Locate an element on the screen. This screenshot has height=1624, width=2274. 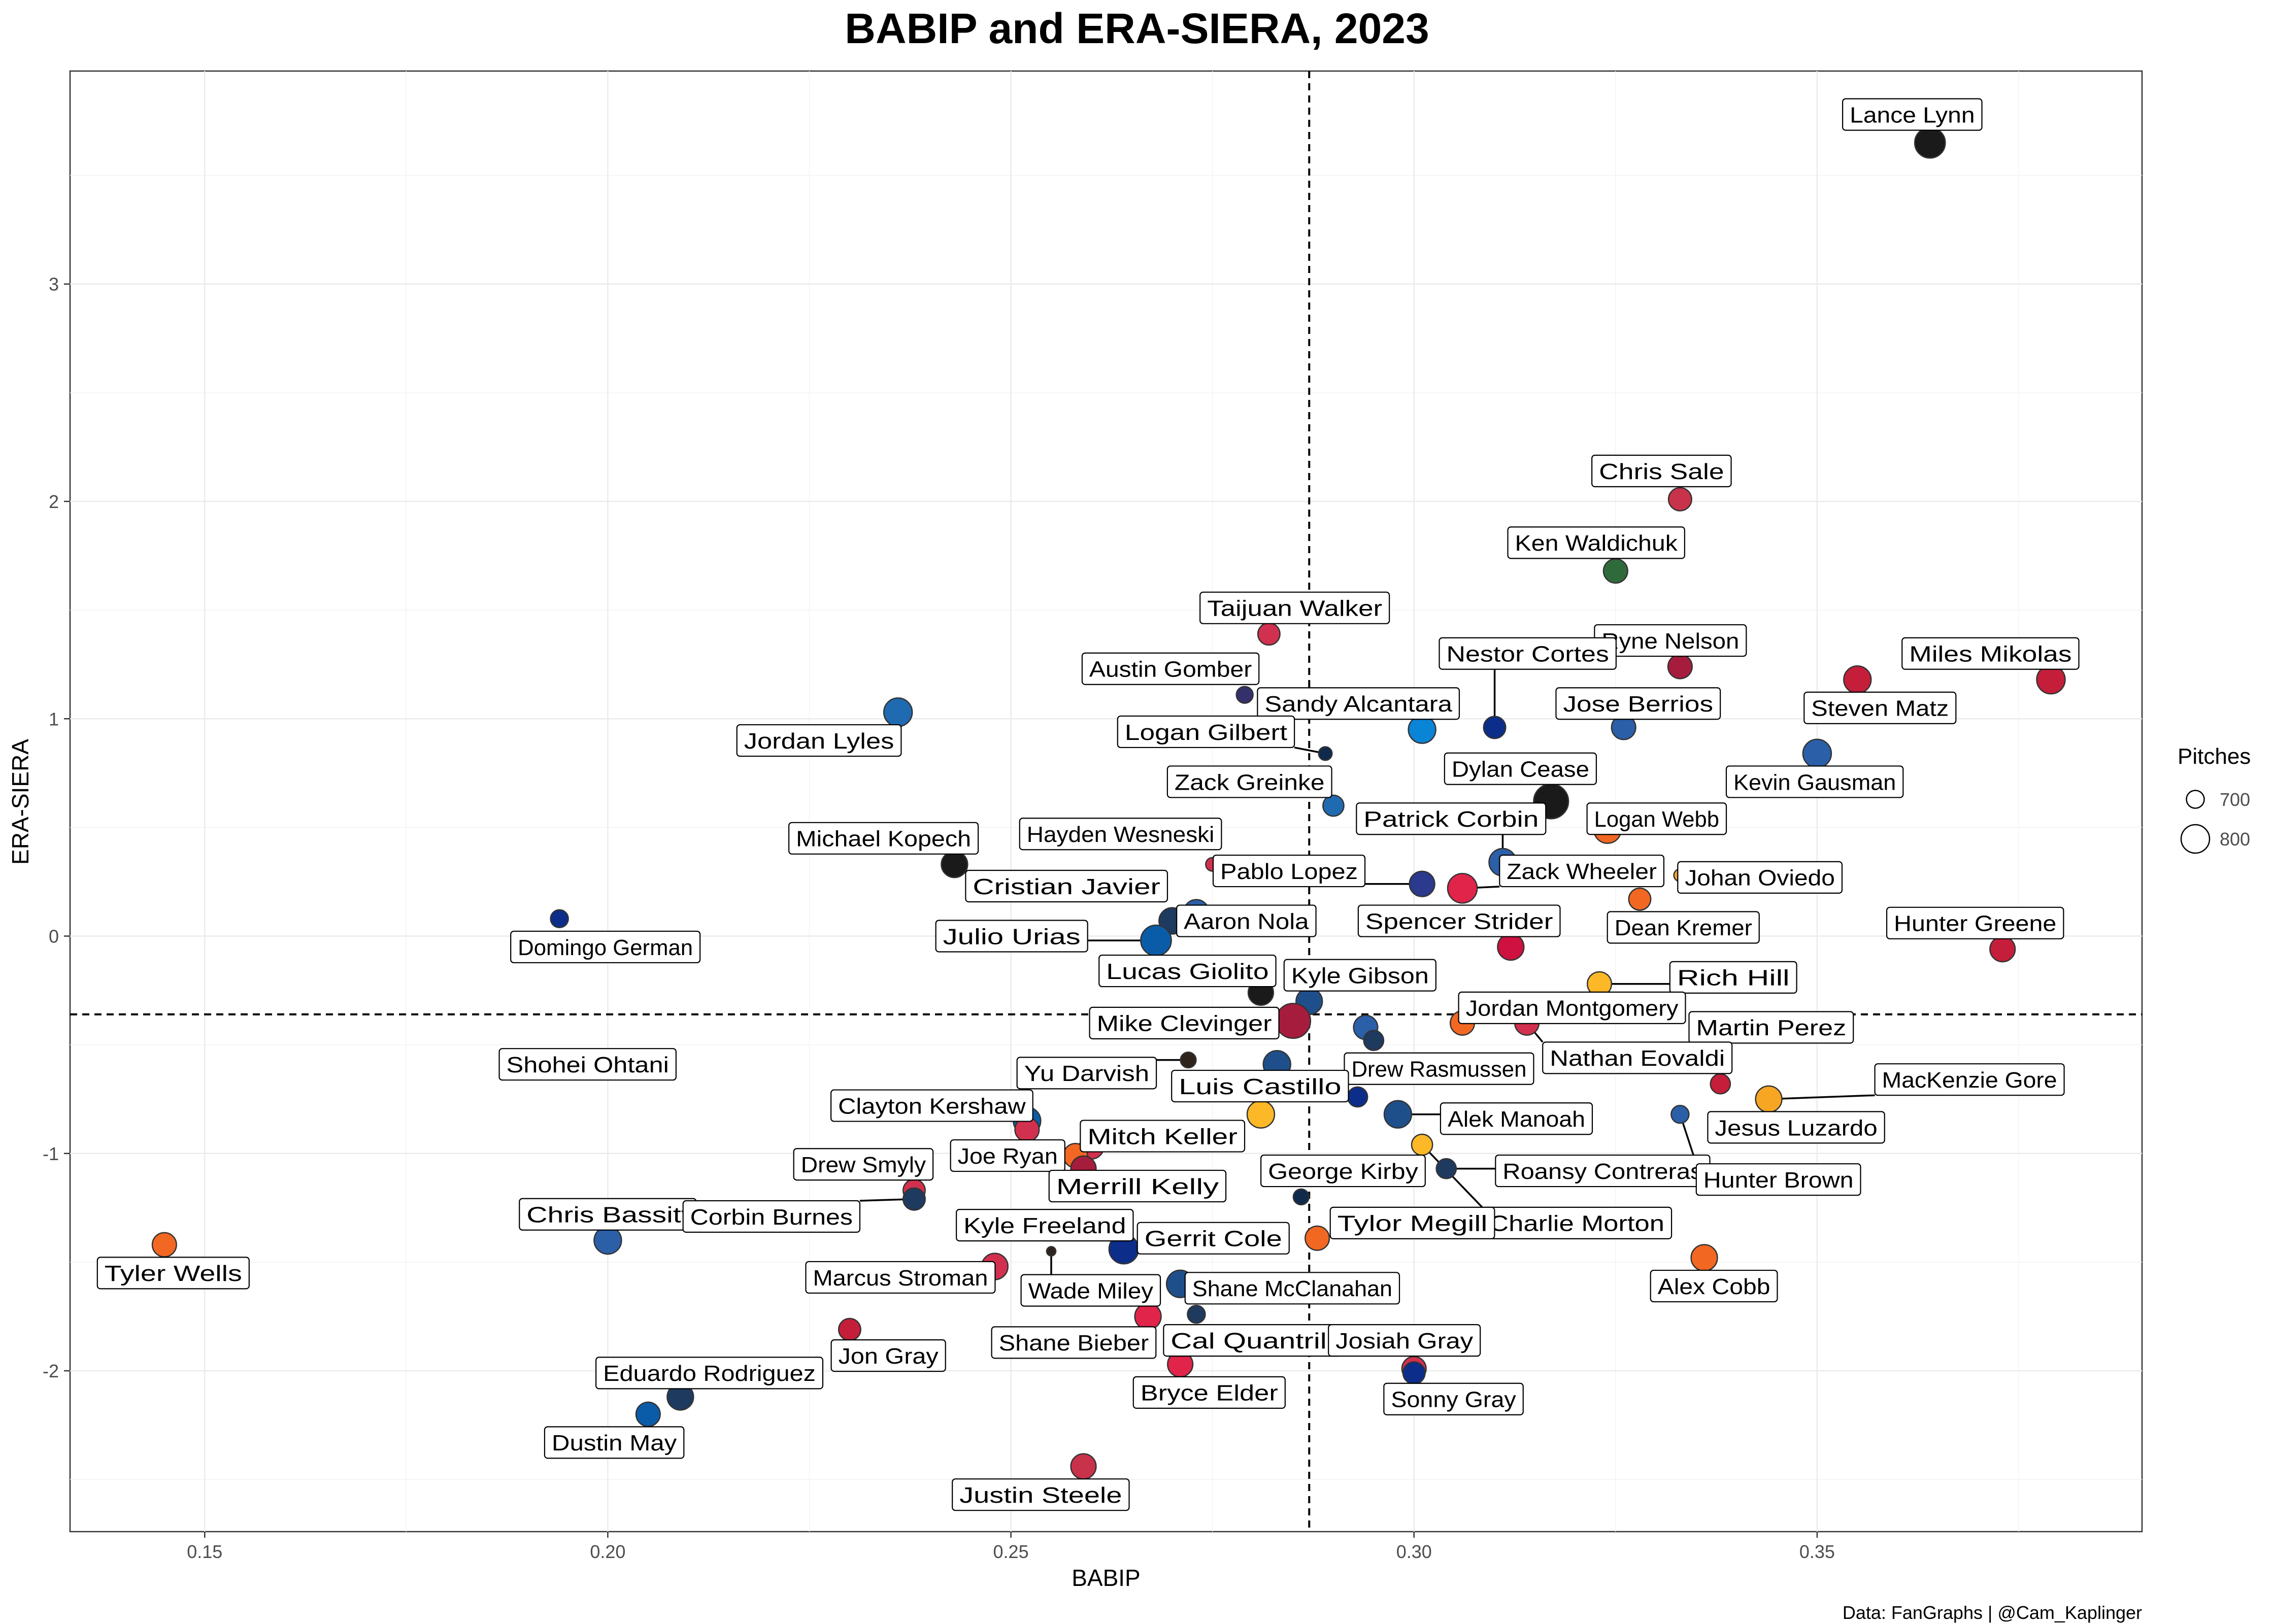
point-label: Nestor Cortes is located at coordinates (1528, 653).